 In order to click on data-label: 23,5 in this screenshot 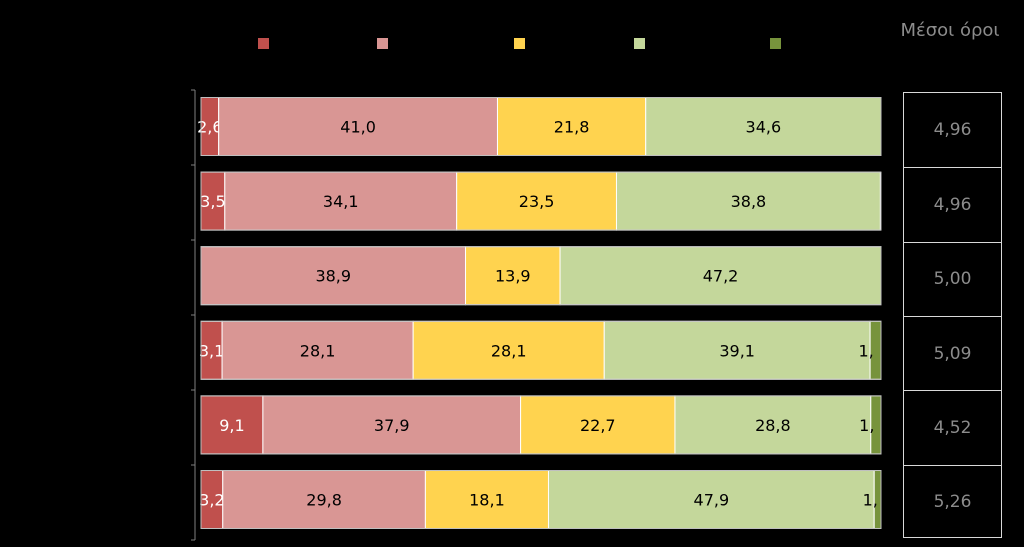, I will do `click(537, 201)`.